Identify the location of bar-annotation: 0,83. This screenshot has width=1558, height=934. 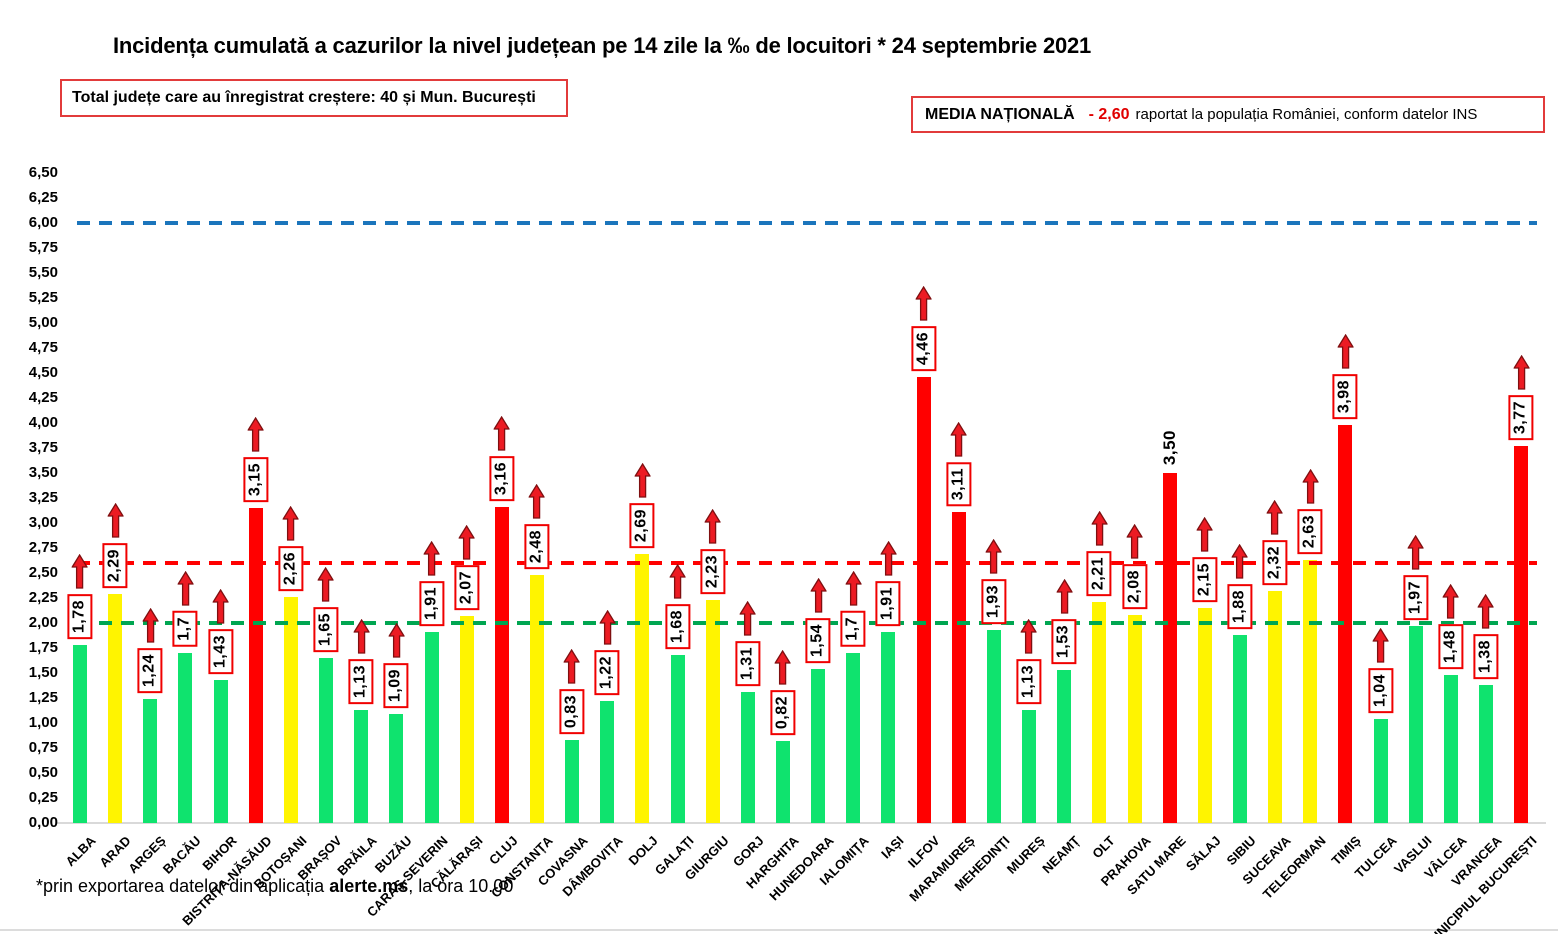
(572, 691).